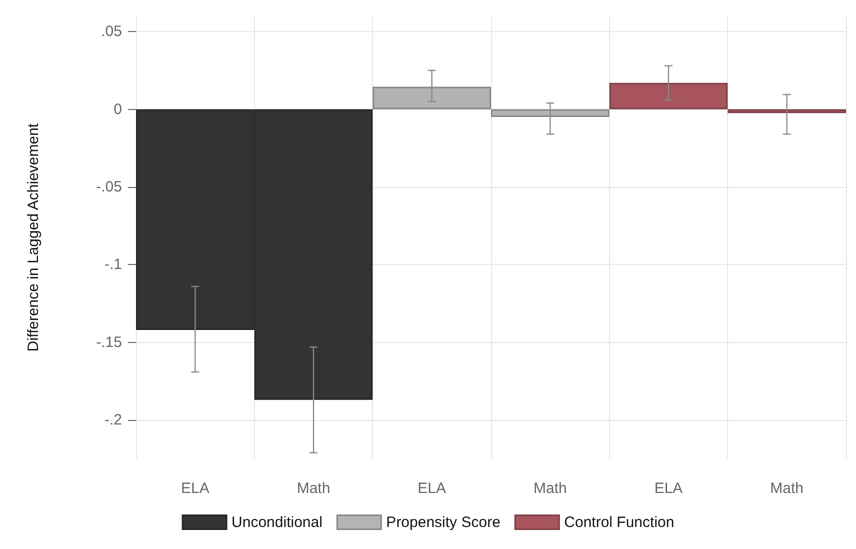  Describe the element at coordinates (113, 265) in the screenshot. I see `y-tick-label: -.1` at that location.